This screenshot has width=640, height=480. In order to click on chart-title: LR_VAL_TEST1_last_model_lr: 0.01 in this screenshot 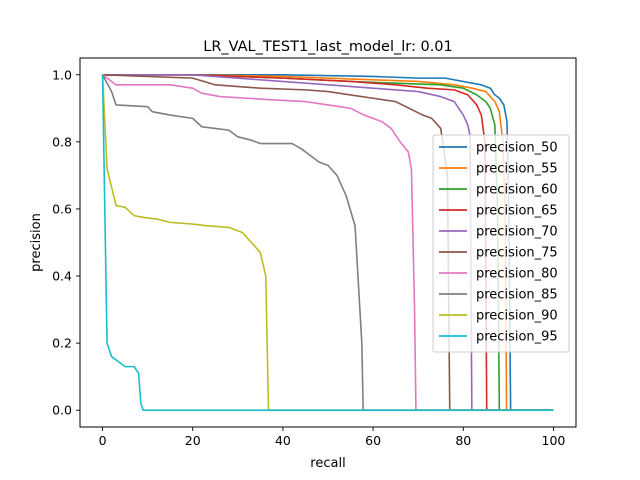, I will do `click(328, 47)`.